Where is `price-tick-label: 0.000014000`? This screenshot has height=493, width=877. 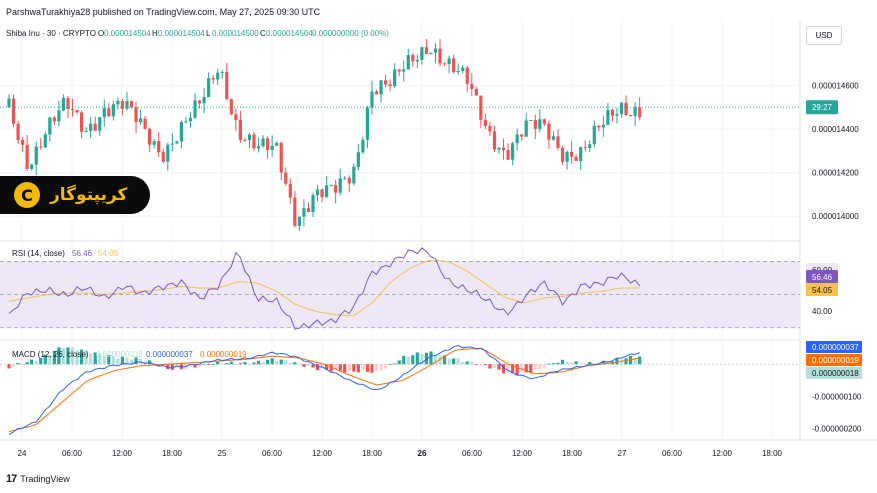
price-tick-label: 0.000014000 is located at coordinates (835, 216).